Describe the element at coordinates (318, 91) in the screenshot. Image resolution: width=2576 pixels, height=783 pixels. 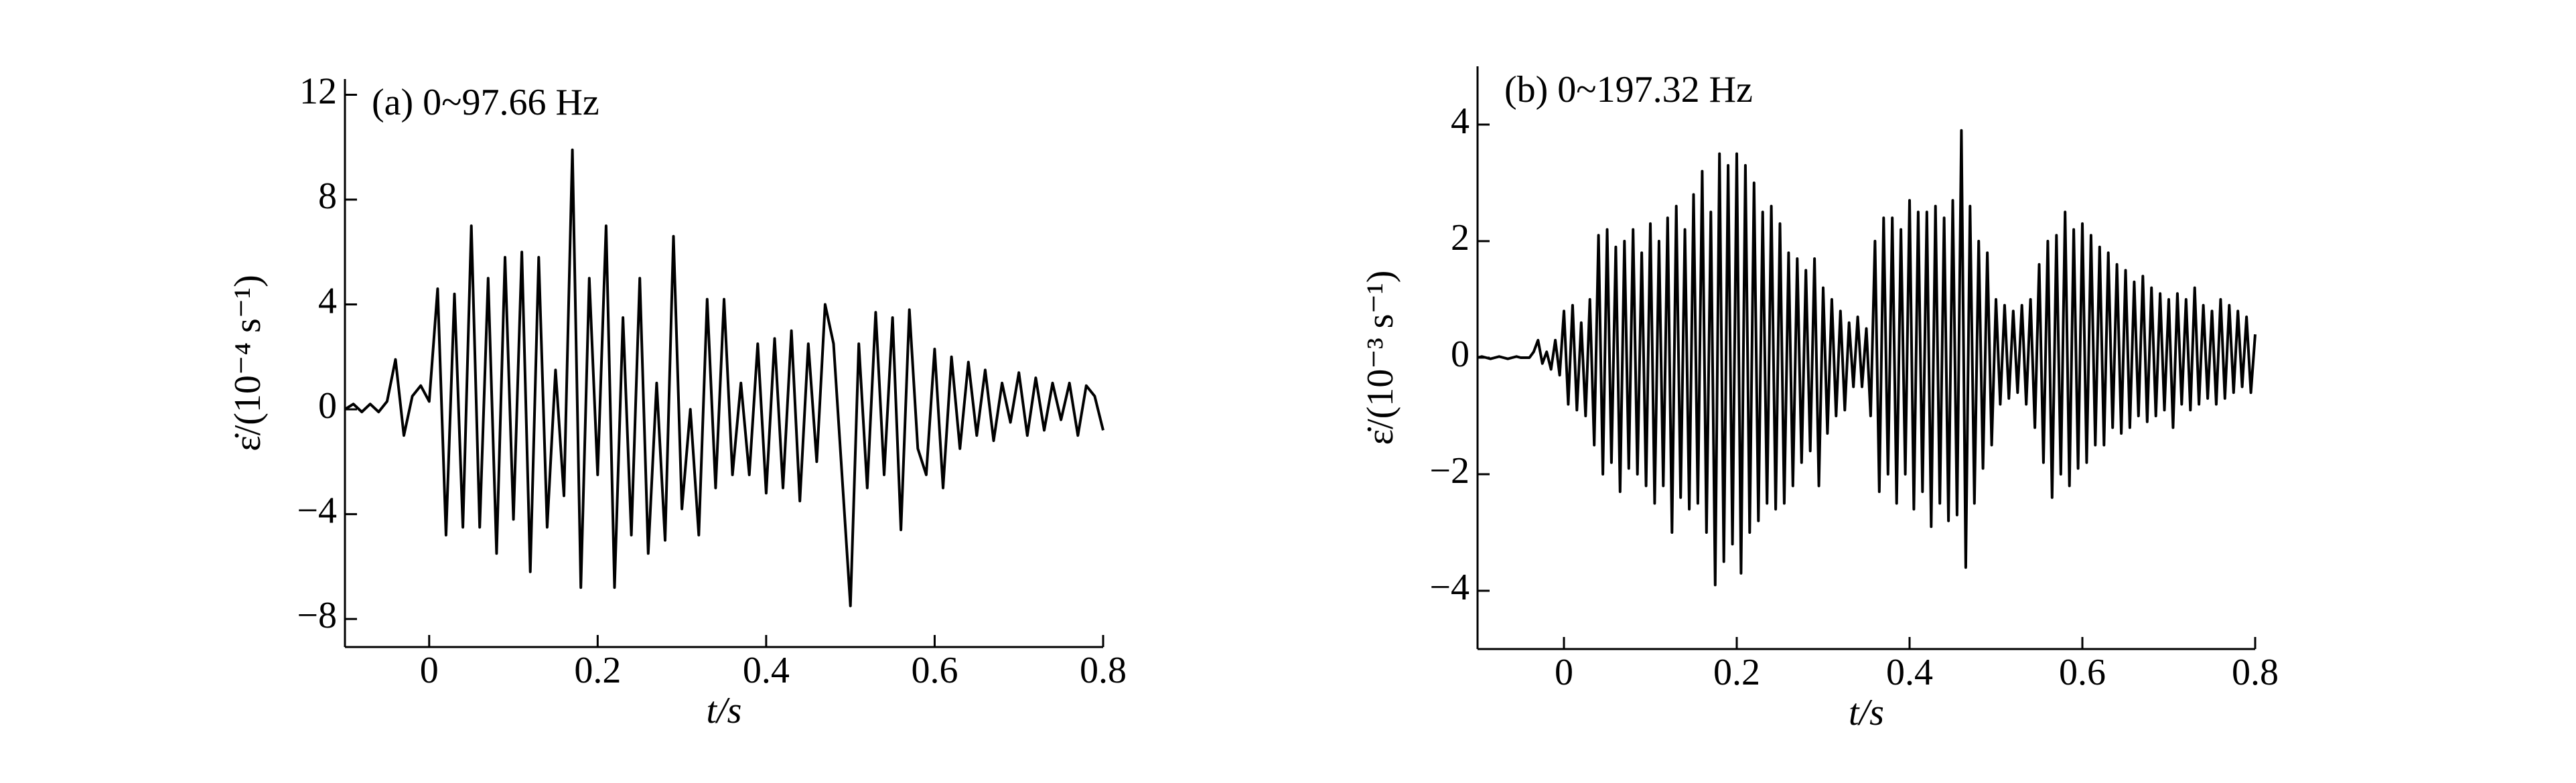
I see `y-tick-label: 12` at that location.